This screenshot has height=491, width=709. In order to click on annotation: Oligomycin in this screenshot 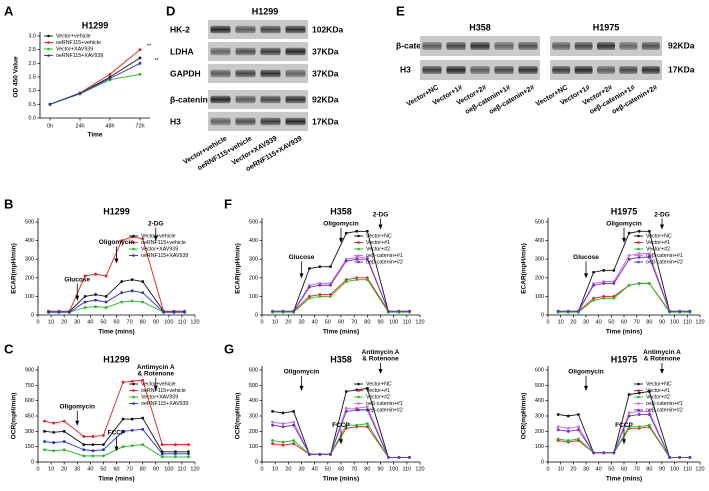, I will do `click(340, 224)`.